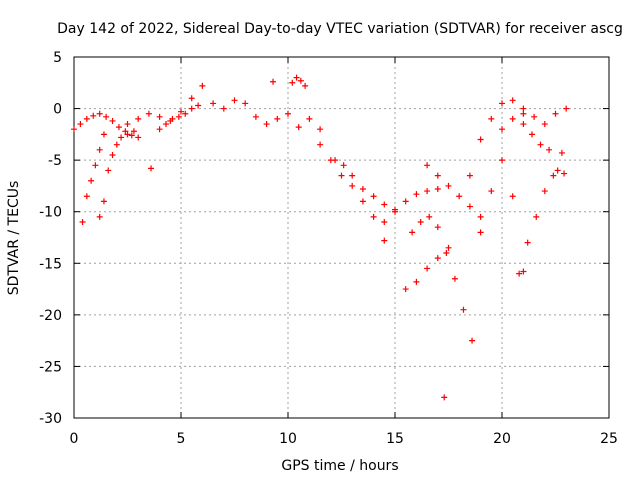 This screenshot has height=480, width=640. Describe the element at coordinates (14, 238) in the screenshot. I see `y-axis-label: SDTVAR / TECUs` at that location.